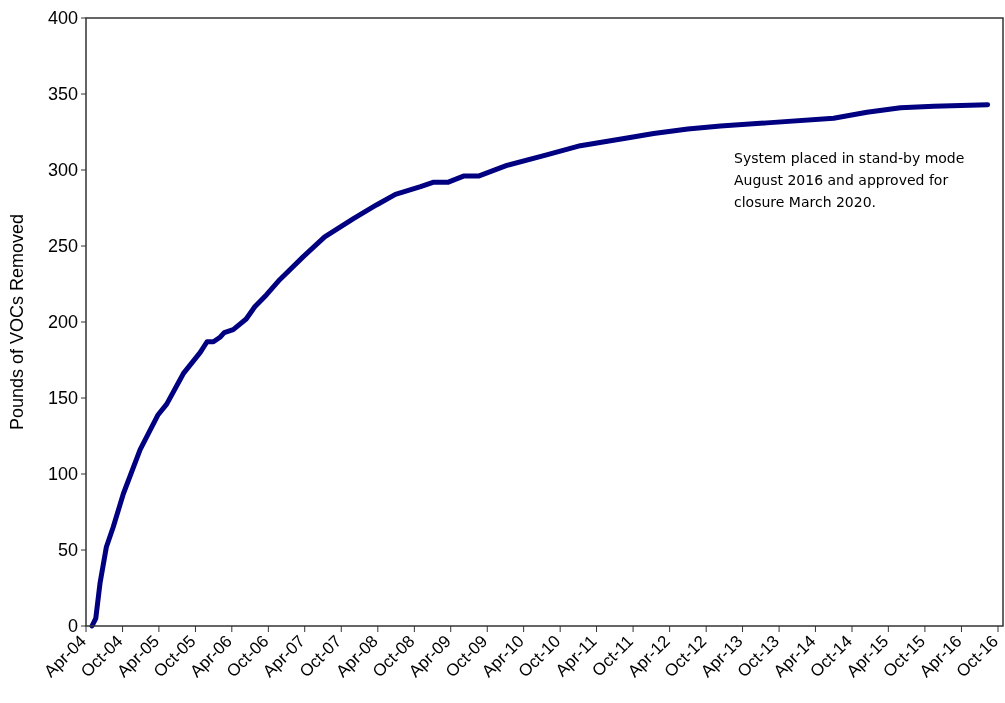  Describe the element at coordinates (62, 398) in the screenshot. I see `y-tick-label: 150` at that location.